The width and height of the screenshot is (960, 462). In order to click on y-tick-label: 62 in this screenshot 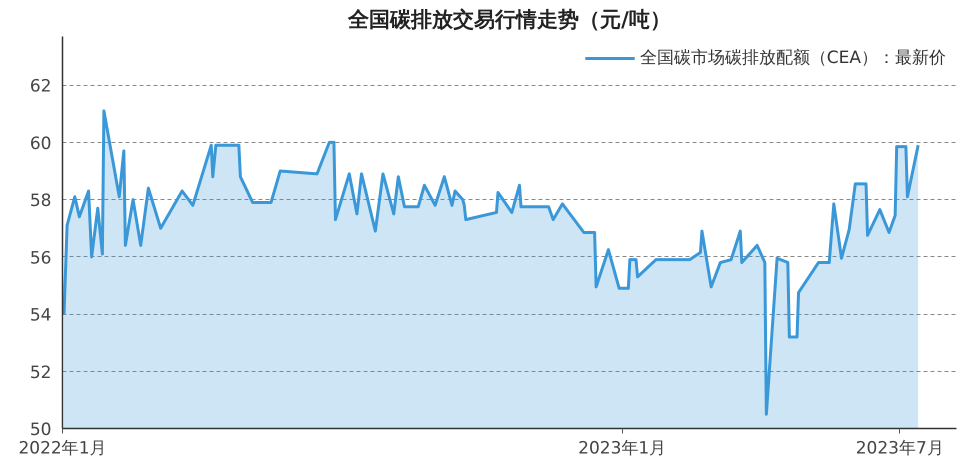, I will do `click(41, 86)`.